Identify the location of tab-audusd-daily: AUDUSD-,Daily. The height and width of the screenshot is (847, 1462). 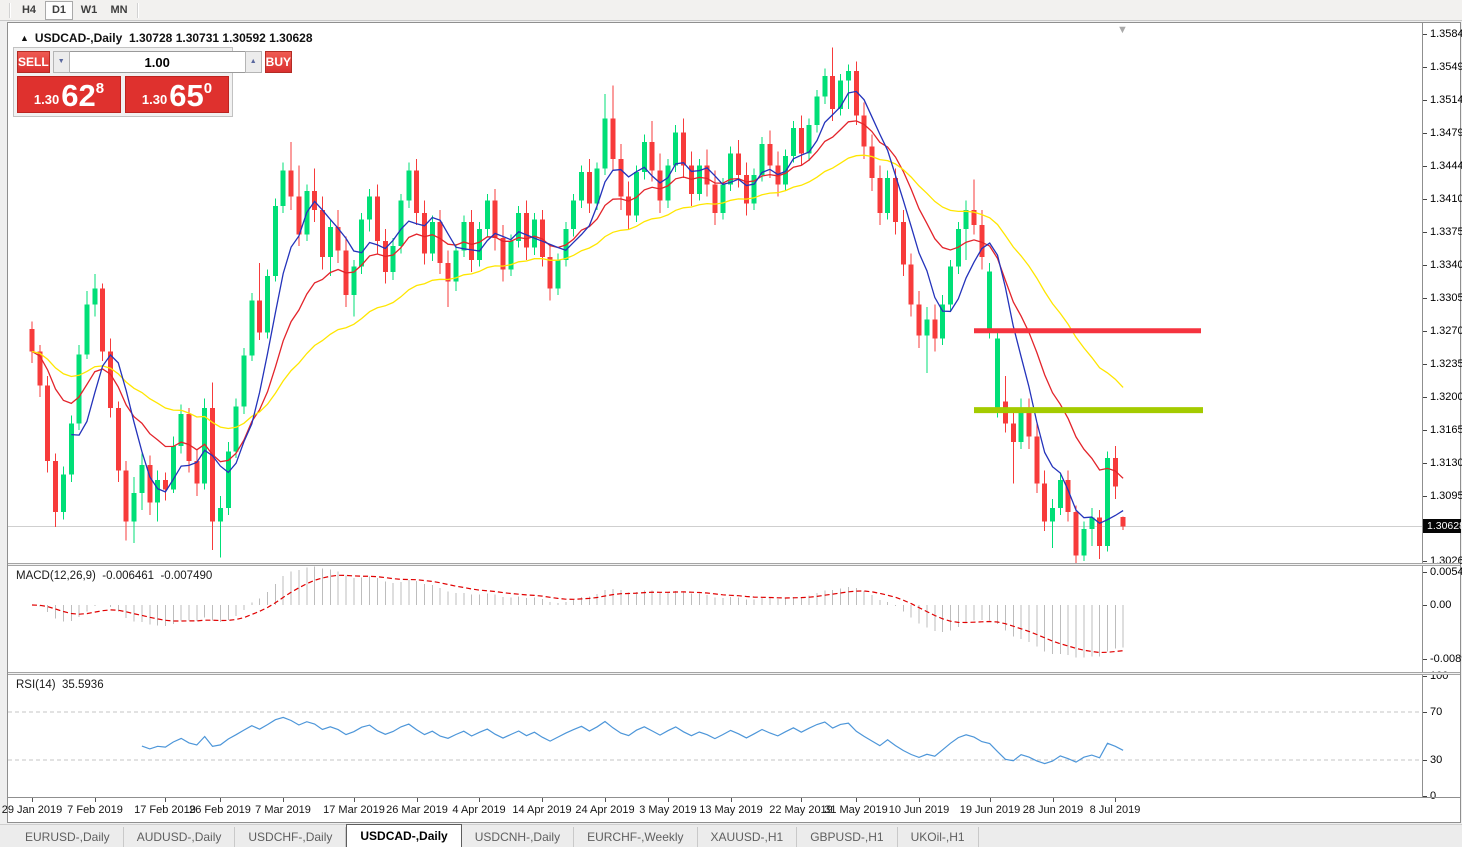
(180, 837).